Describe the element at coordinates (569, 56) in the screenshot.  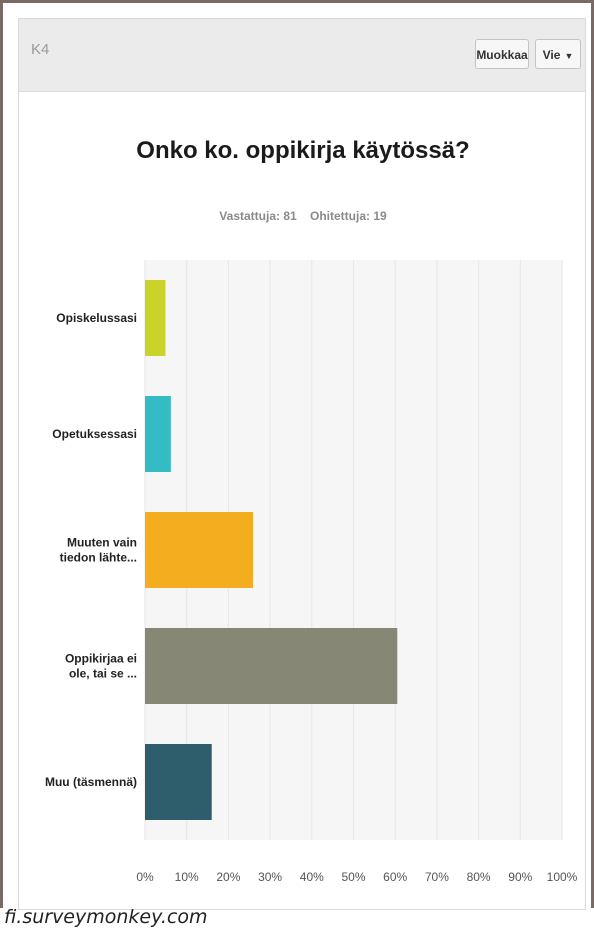
I see `chevron-down-icon: ▼` at that location.